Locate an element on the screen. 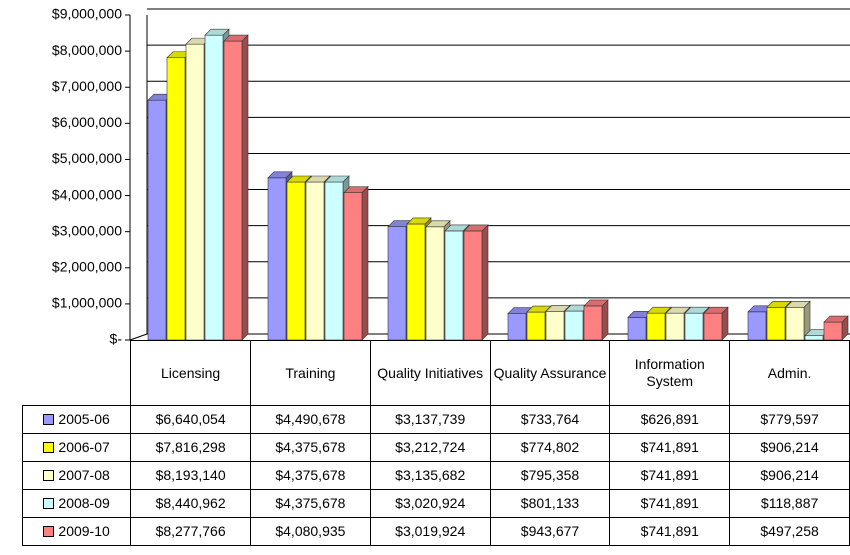  category-label: Information System is located at coordinates (670, 373).